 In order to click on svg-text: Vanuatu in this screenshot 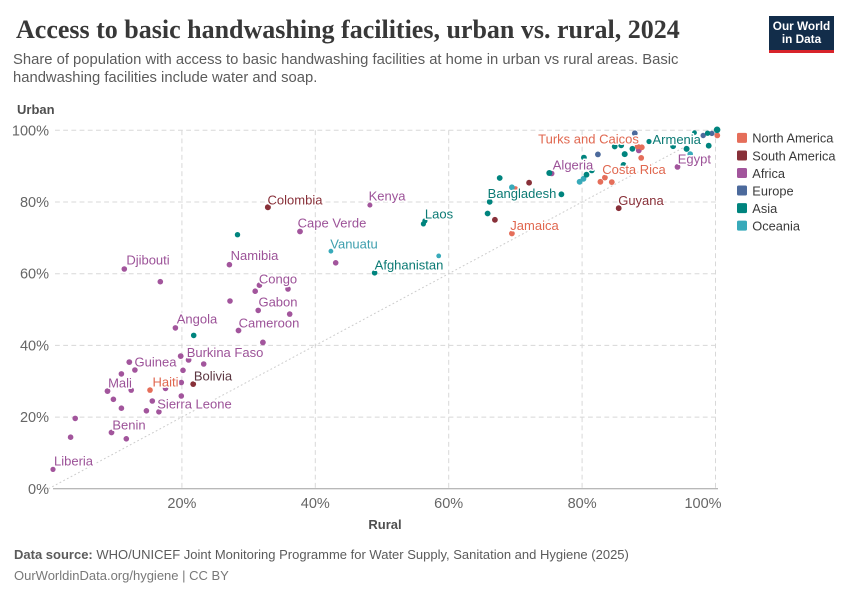, I will do `click(353, 244)`.